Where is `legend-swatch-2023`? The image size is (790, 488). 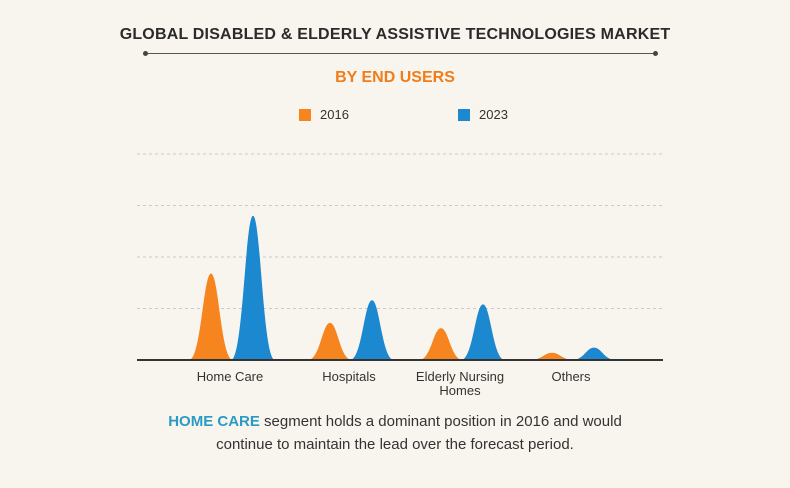 legend-swatch-2023 is located at coordinates (464, 114).